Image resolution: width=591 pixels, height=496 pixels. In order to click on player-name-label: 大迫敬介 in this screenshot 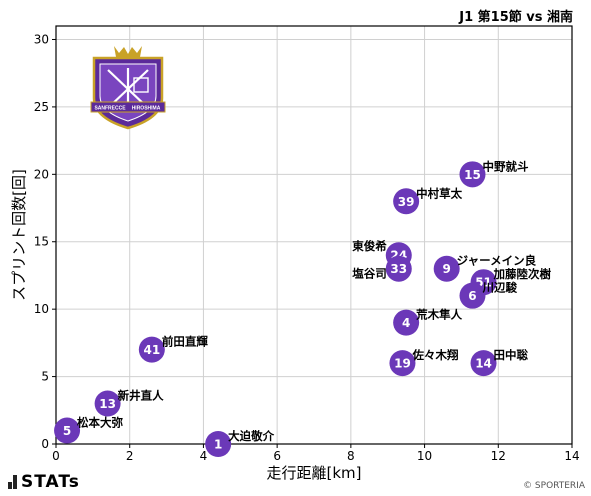, I will do `click(251, 436)`.